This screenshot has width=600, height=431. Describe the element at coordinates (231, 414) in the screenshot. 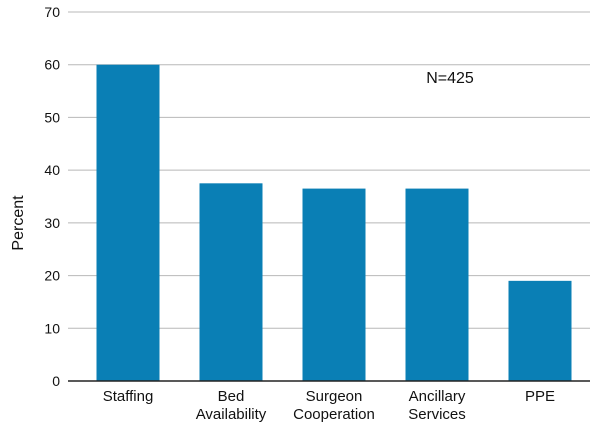

I see `category-label: Availability` at that location.